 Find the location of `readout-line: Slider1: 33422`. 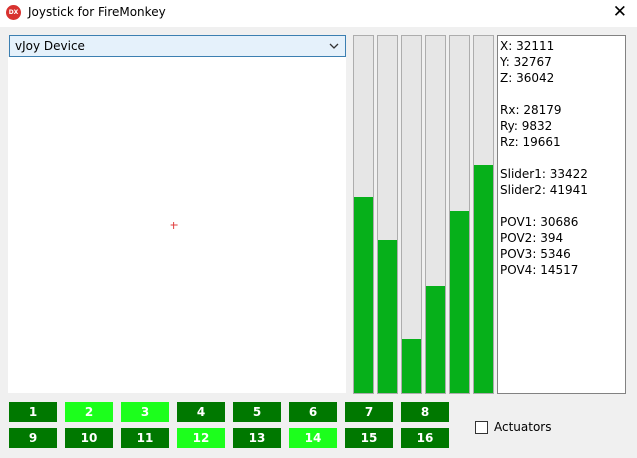

readout-line: Slider1: 33422 is located at coordinates (561, 174).